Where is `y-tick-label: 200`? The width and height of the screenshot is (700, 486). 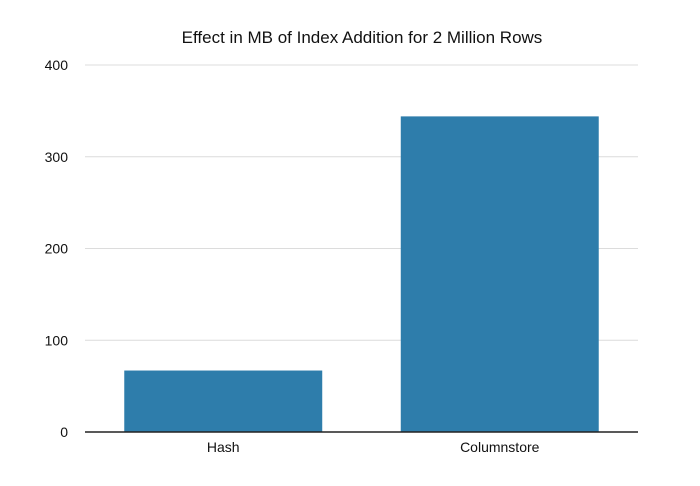
y-tick-label: 200 is located at coordinates (57, 249).